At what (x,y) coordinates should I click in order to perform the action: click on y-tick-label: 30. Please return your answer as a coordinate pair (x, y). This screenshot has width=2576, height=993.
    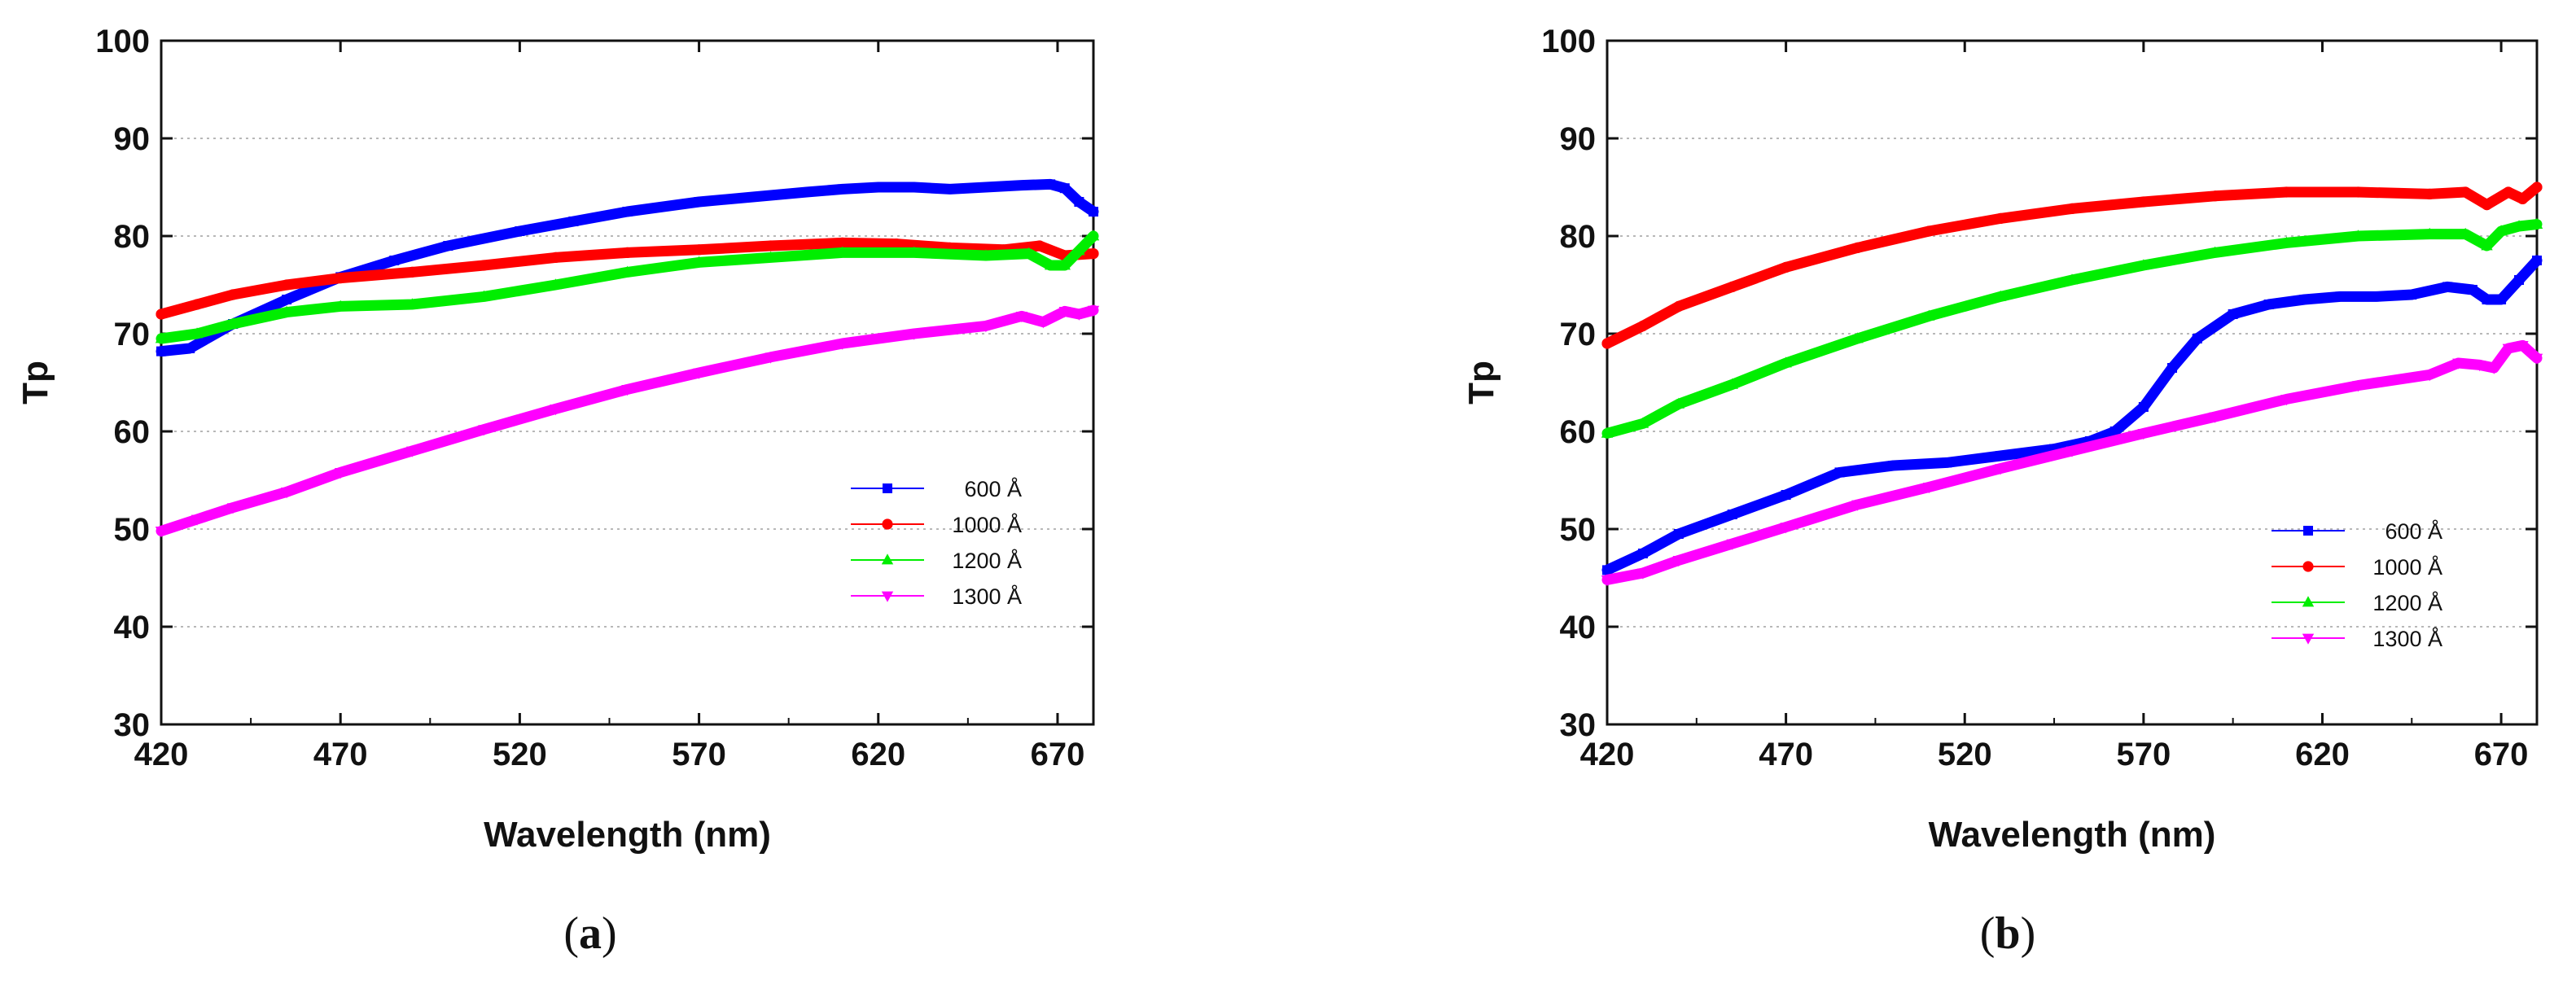
    Looking at the image, I should click on (1578, 725).